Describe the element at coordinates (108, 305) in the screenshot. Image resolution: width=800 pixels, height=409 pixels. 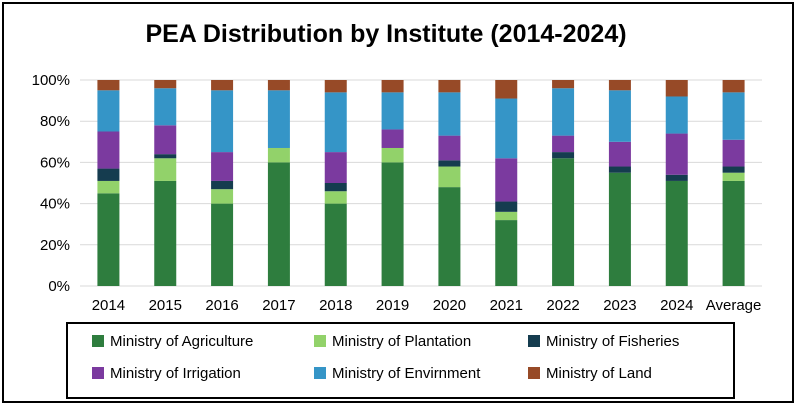
I see `x-tick-label: 2014` at that location.